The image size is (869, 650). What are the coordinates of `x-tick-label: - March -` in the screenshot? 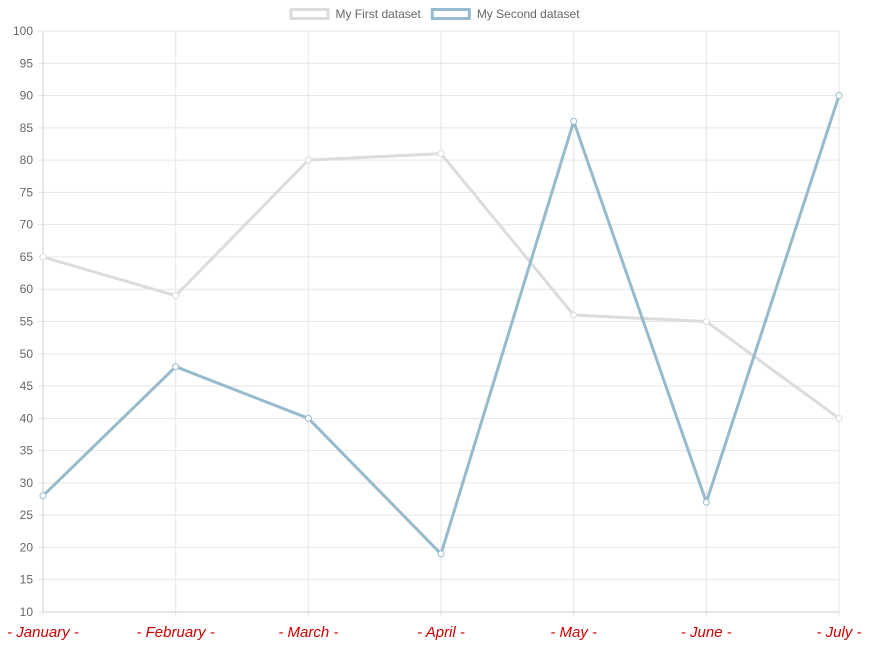 It's located at (308, 632).